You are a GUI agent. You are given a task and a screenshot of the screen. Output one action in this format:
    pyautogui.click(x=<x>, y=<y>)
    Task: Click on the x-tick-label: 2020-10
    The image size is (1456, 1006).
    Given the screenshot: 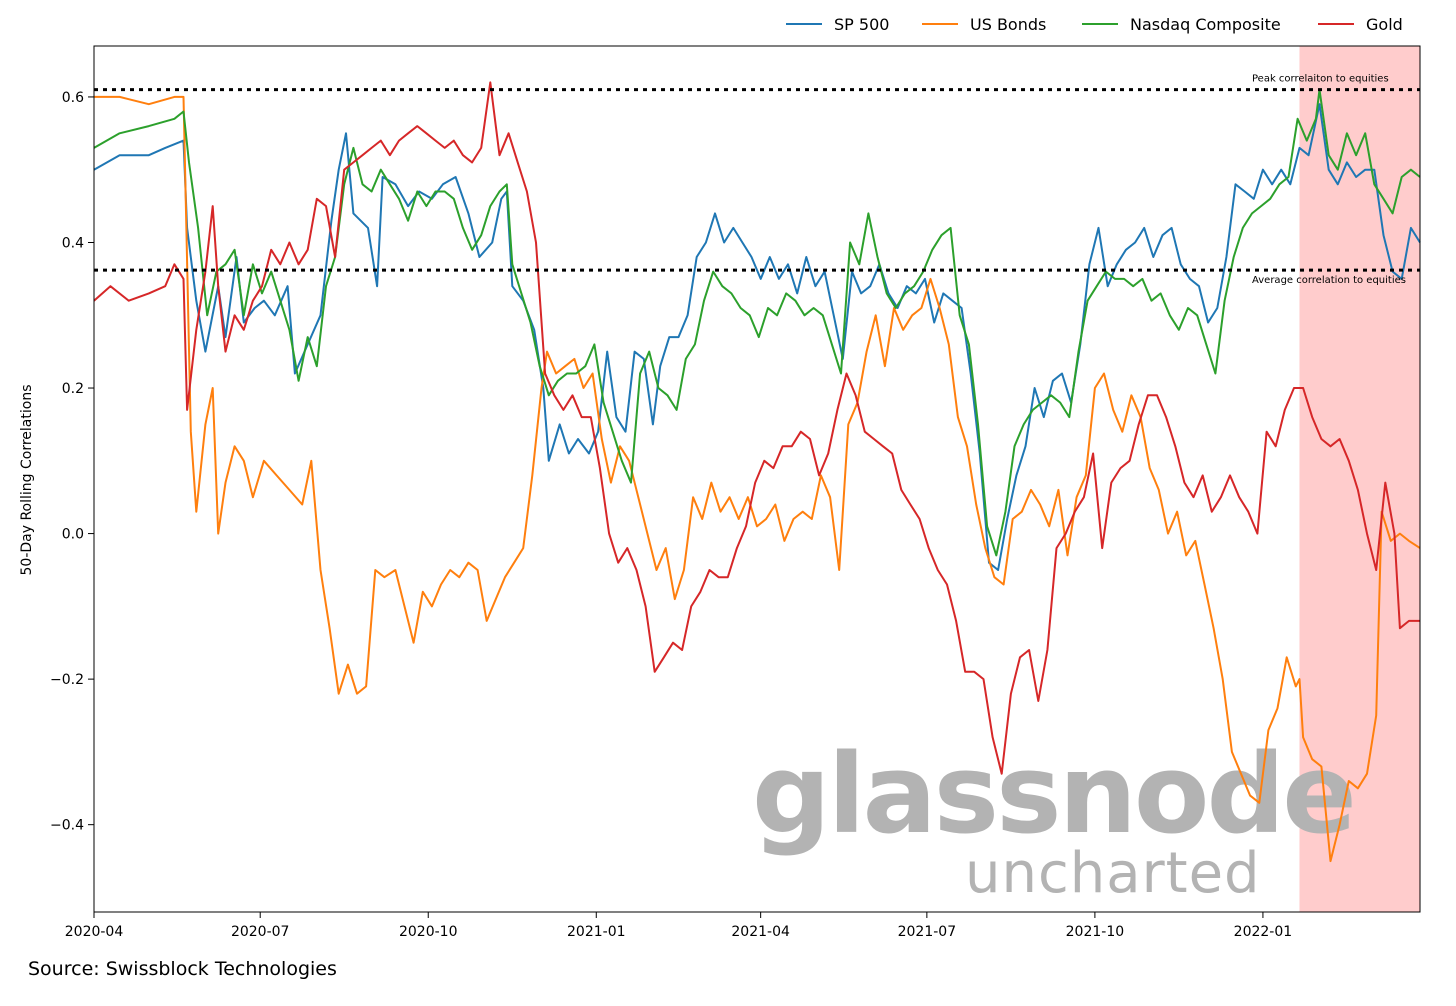 What is the action you would take?
    pyautogui.click(x=428, y=932)
    